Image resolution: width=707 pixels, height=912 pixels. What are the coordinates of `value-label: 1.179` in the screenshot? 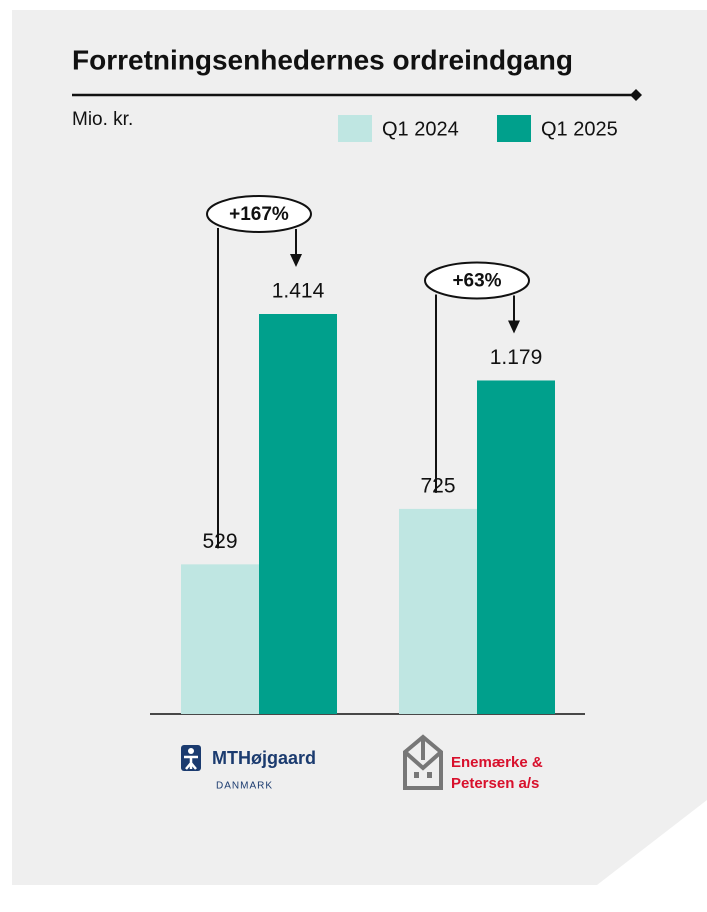 It's located at (516, 357).